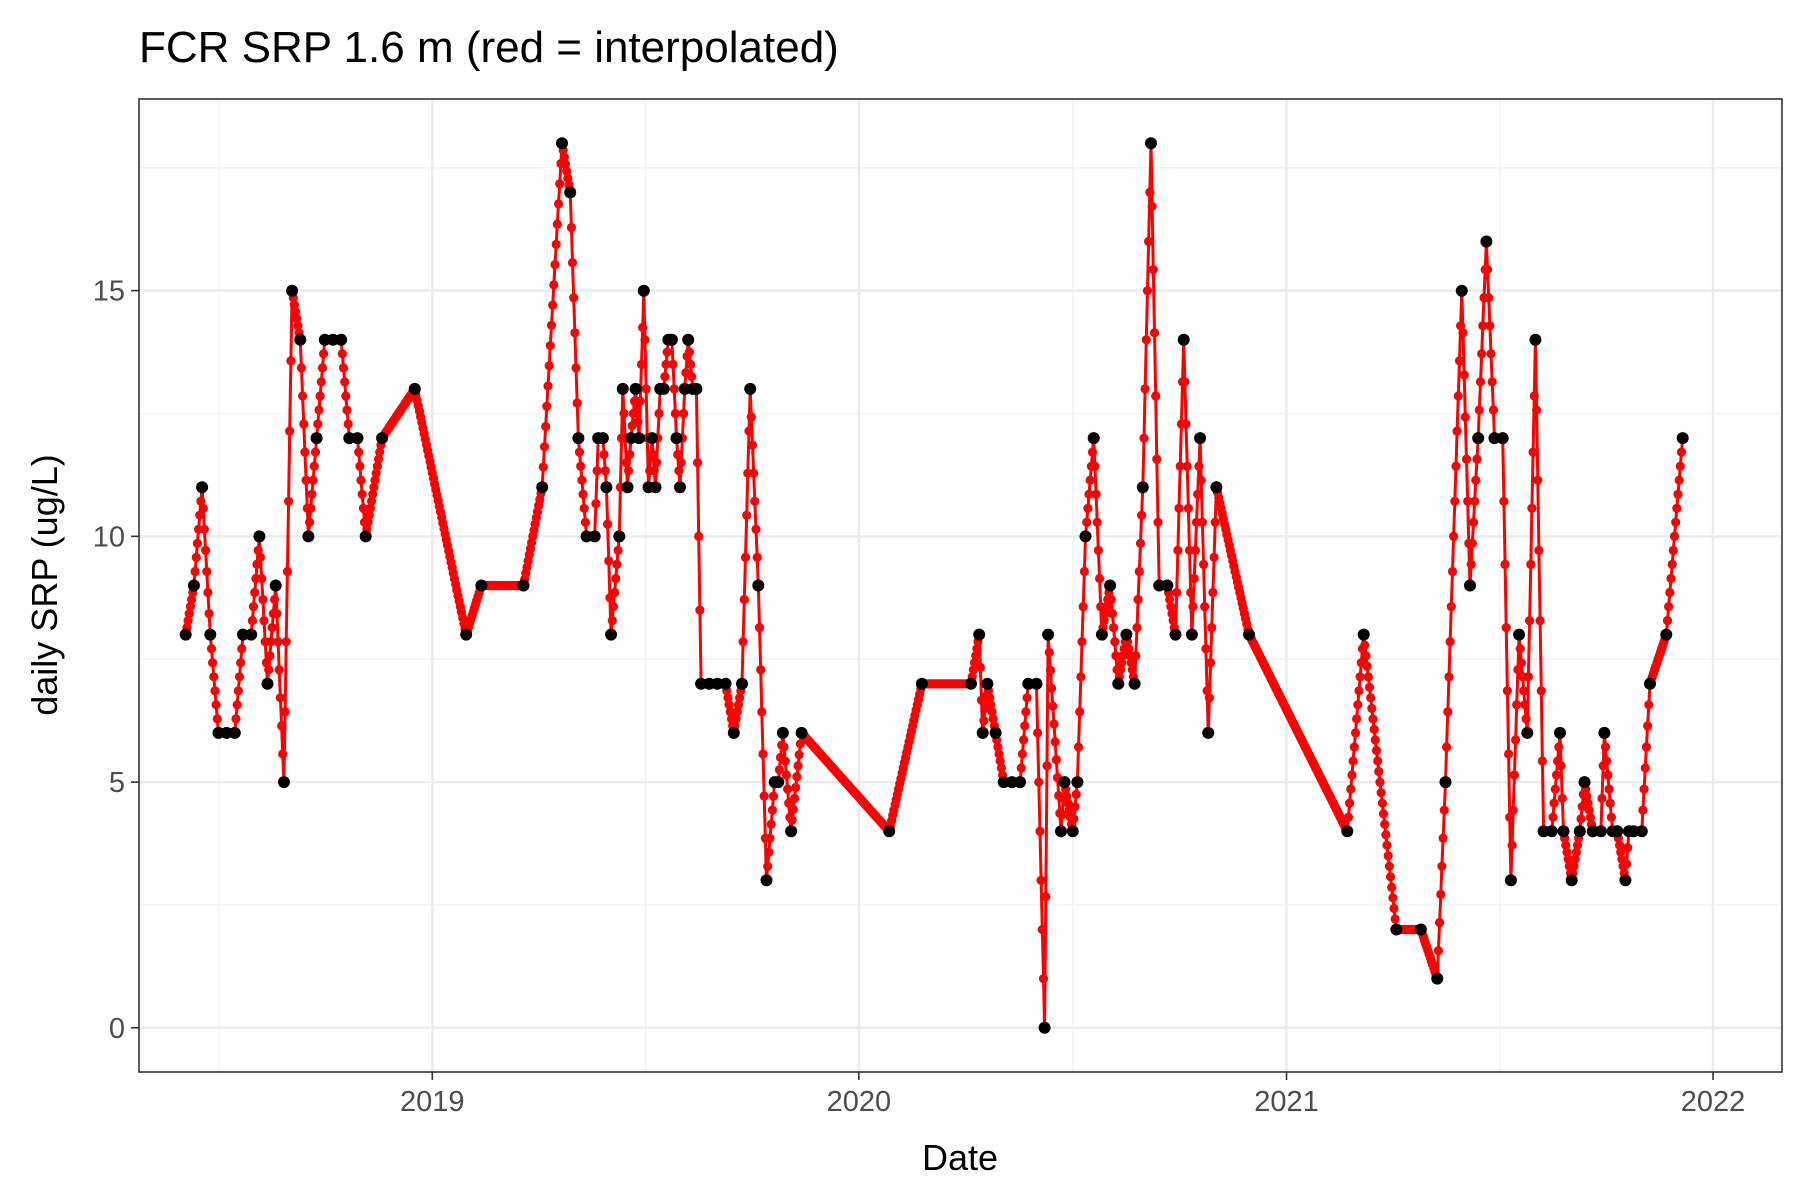 This screenshot has height=1200, width=1800. Describe the element at coordinates (117, 1029) in the screenshot. I see `y-tick-label: 0` at that location.